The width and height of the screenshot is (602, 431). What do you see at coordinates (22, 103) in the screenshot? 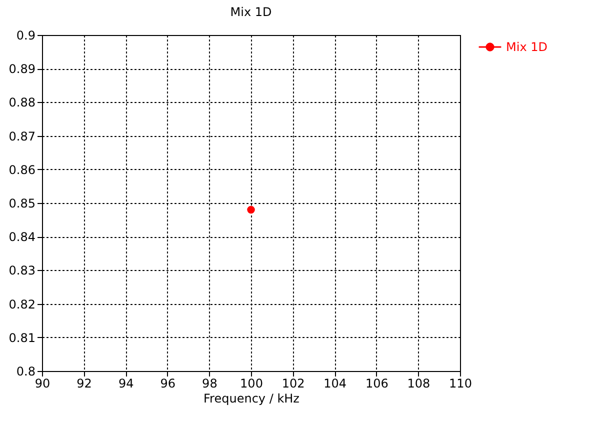
I see `y-tick-label: 0.88` at bounding box center [22, 103].